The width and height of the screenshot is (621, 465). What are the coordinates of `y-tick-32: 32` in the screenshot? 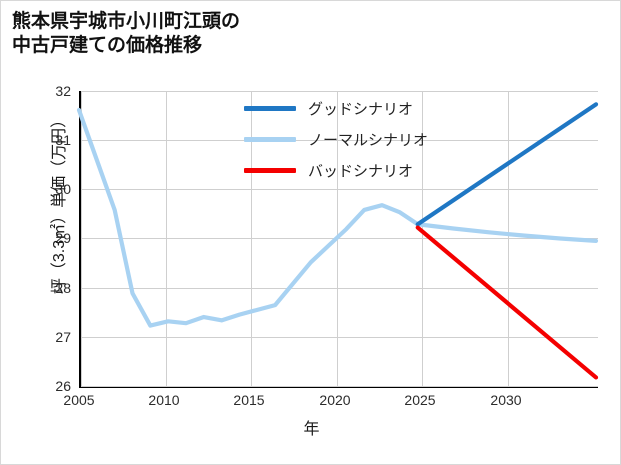 It's located at (63, 91).